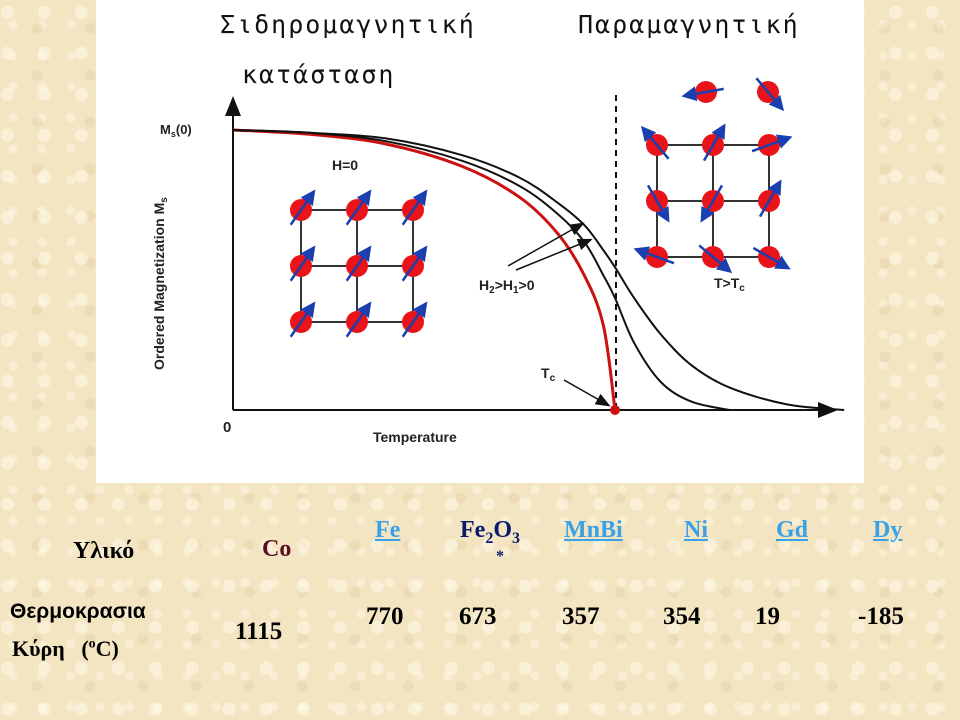 Image resolution: width=960 pixels, height=720 pixels. What do you see at coordinates (881, 616) in the screenshot?
I see `value-dy: -185` at bounding box center [881, 616].